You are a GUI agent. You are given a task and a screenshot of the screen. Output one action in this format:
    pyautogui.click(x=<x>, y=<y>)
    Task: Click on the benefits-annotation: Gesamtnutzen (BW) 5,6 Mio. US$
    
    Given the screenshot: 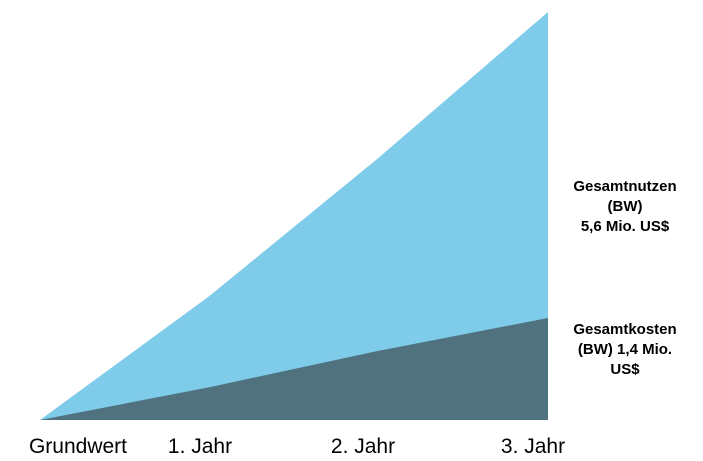 What is the action you would take?
    pyautogui.click(x=624, y=206)
    